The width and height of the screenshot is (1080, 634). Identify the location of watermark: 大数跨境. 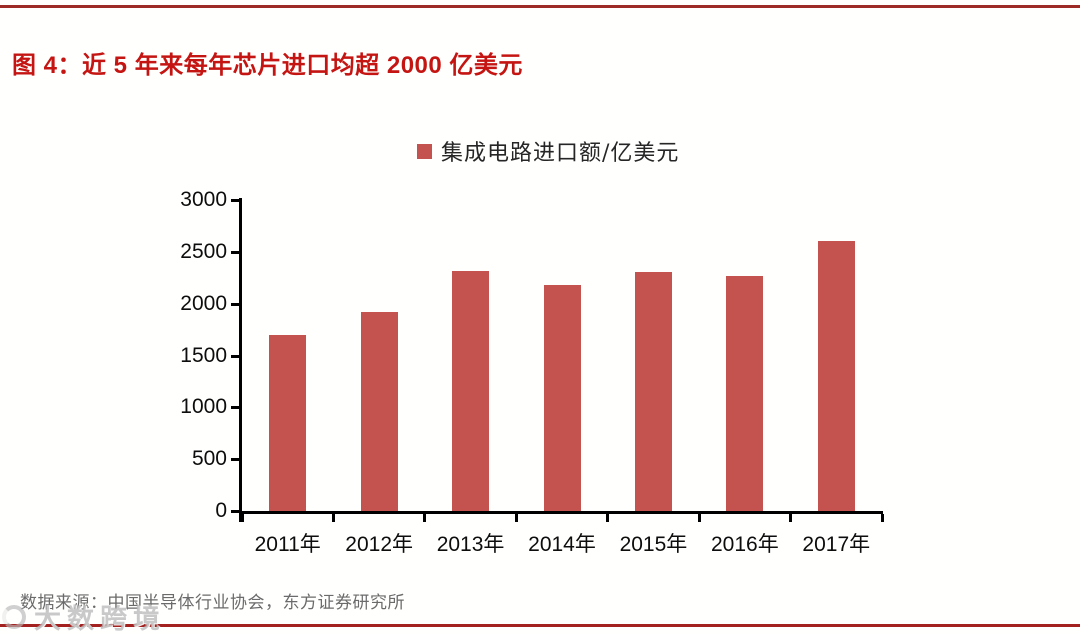
(84, 615).